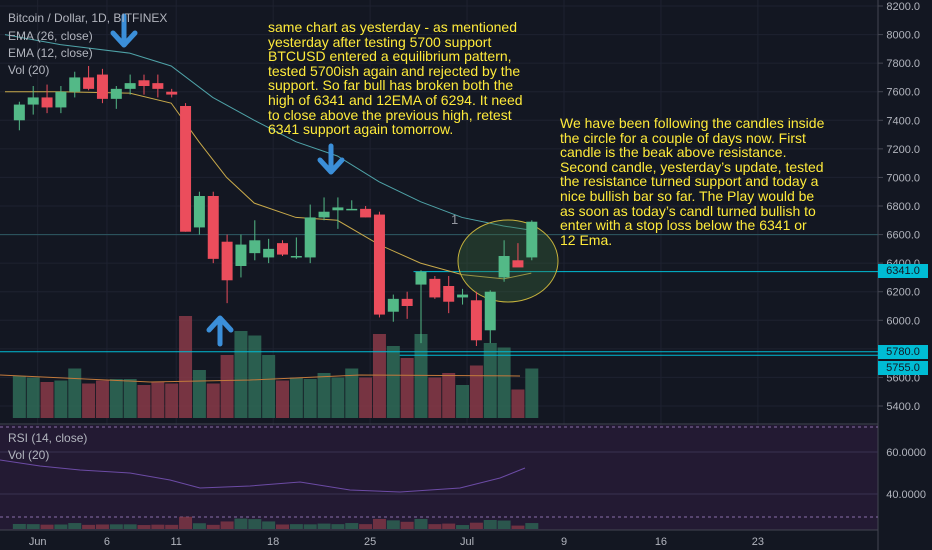 The width and height of the screenshot is (932, 550). What do you see at coordinates (38, 542) in the screenshot?
I see `time-tick-label: Jun` at bounding box center [38, 542].